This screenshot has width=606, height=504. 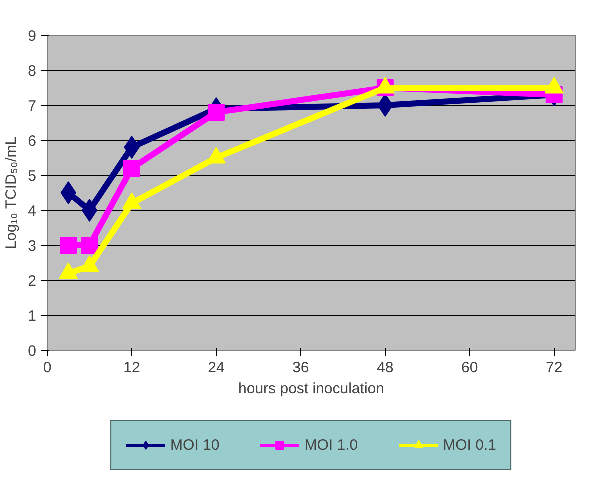 What do you see at coordinates (32, 36) in the screenshot?
I see `y-tick-label: 9` at bounding box center [32, 36].